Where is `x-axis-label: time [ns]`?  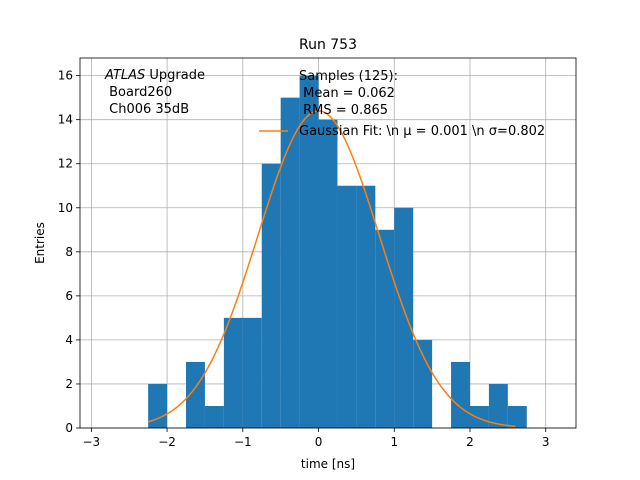
x-axis-label: time [ns] is located at coordinates (328, 464).